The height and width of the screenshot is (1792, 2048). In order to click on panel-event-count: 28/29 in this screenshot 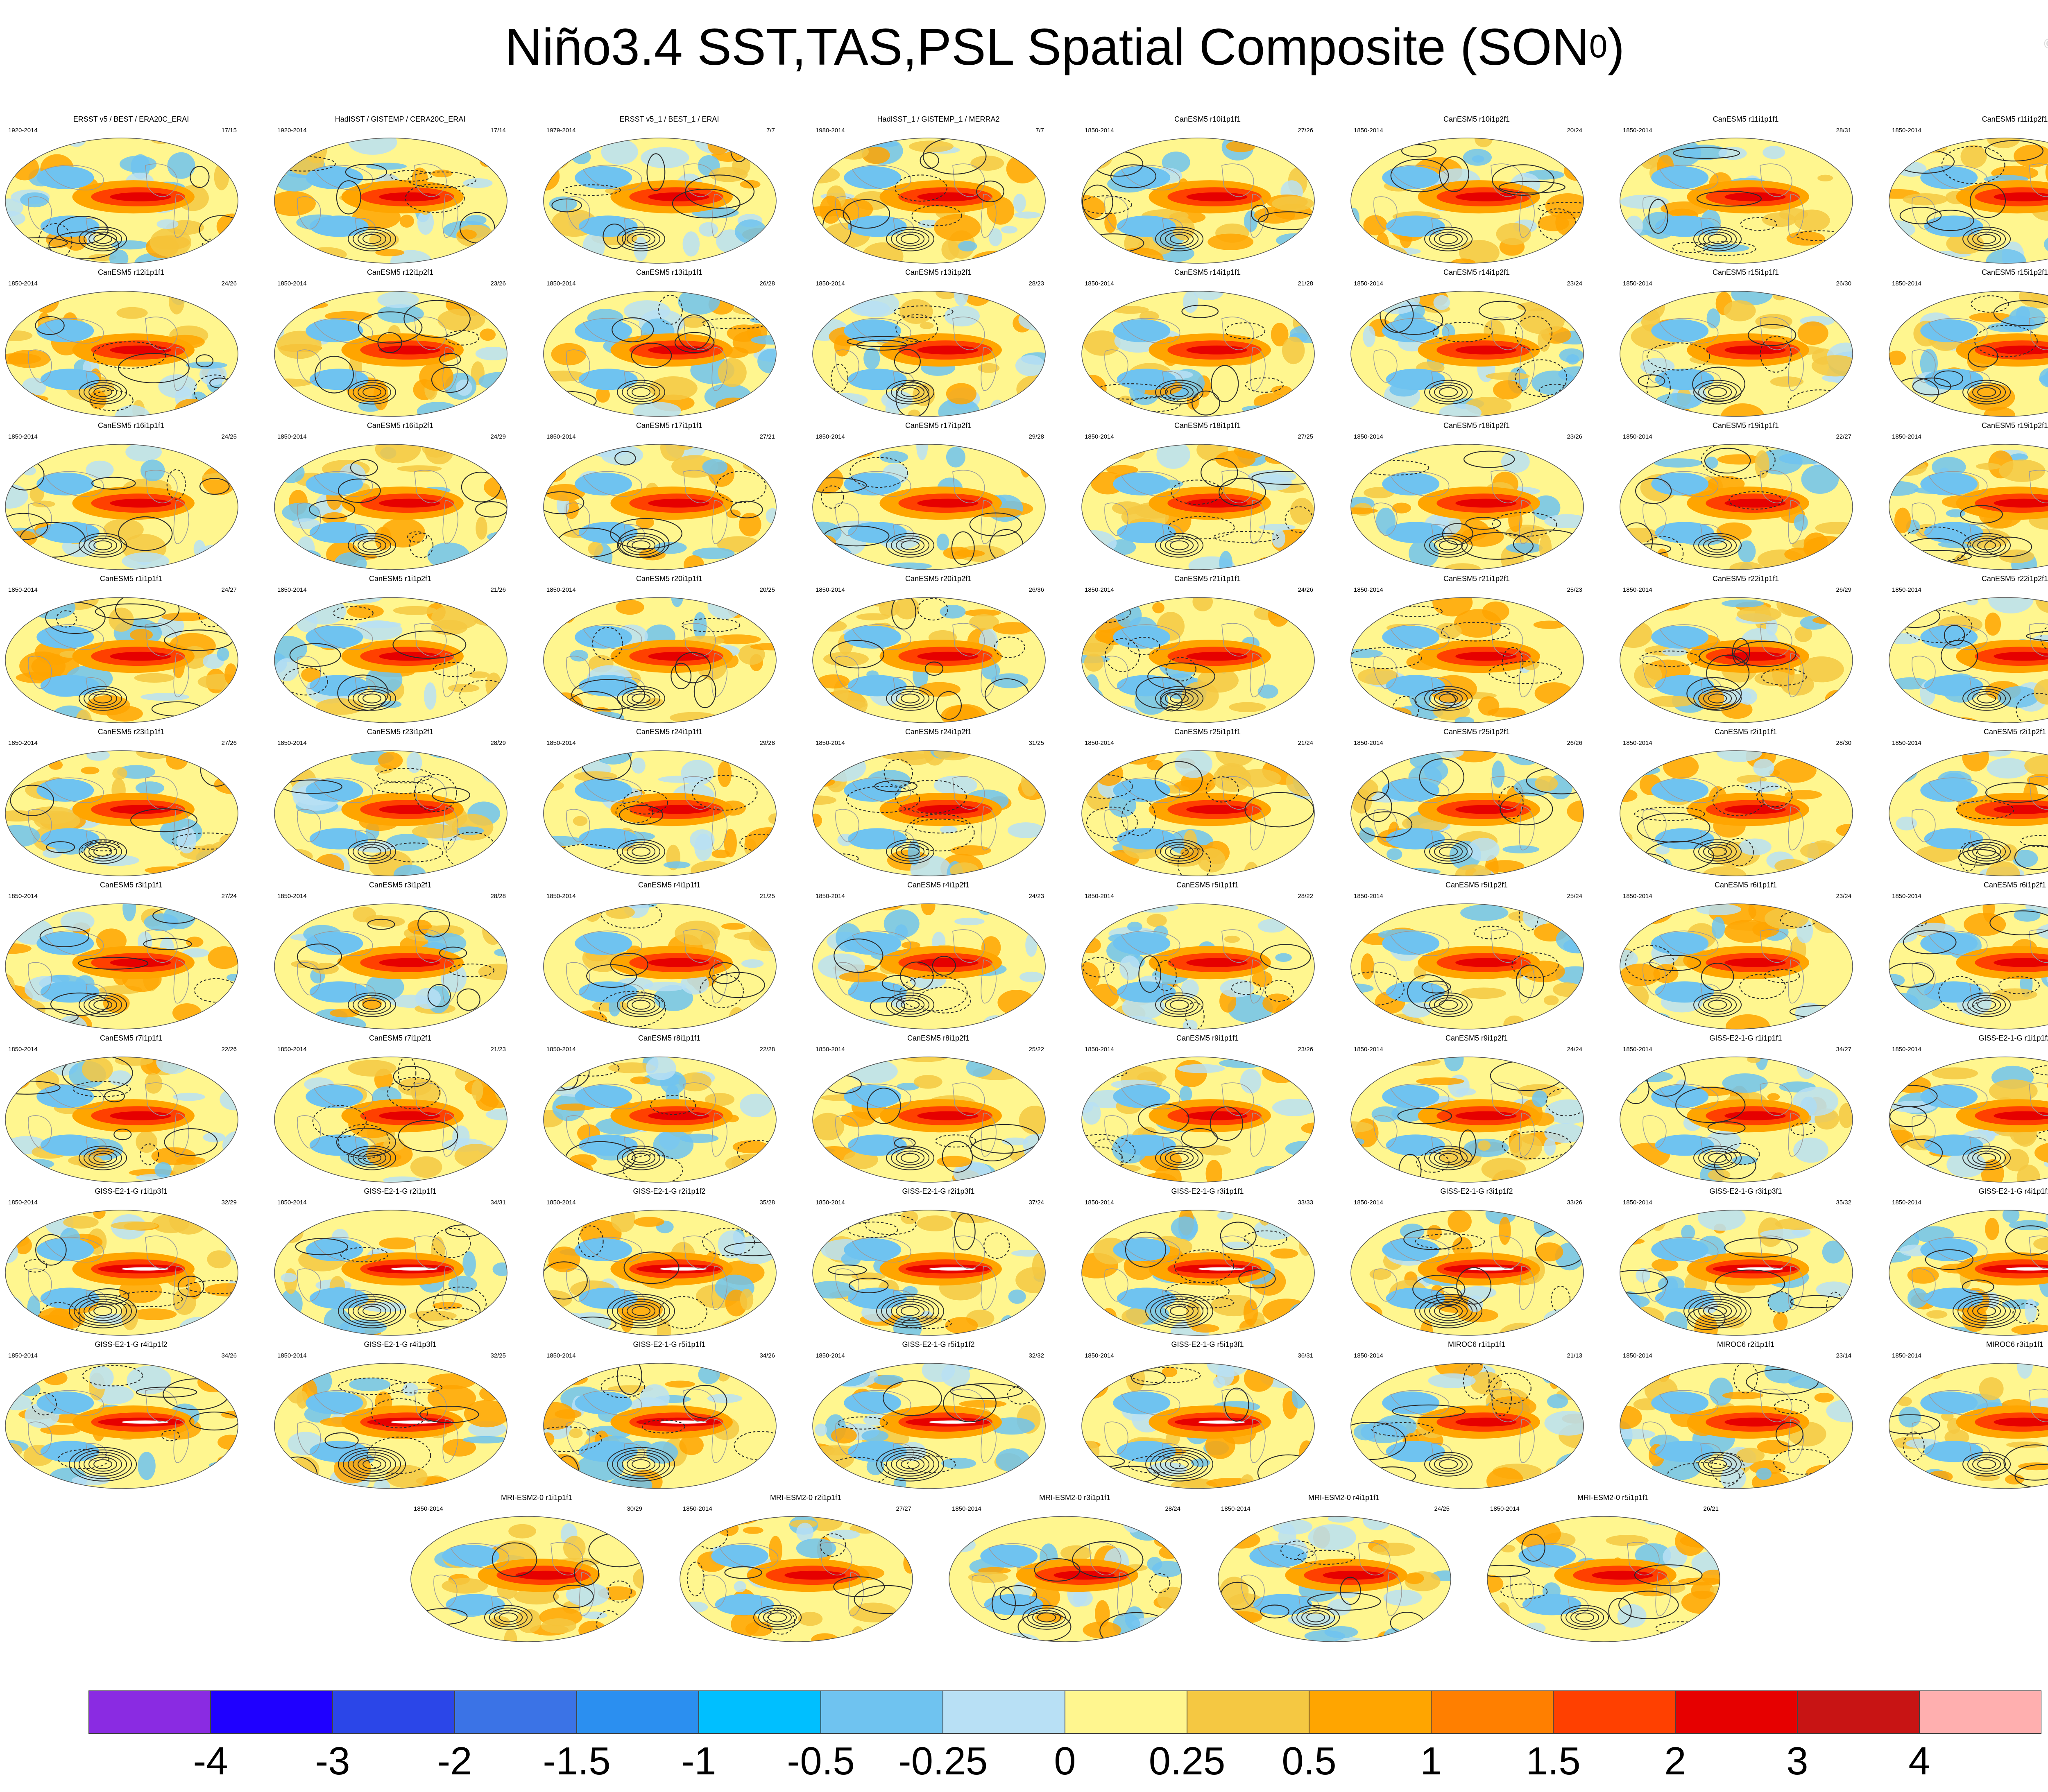, I will do `click(498, 743)`.